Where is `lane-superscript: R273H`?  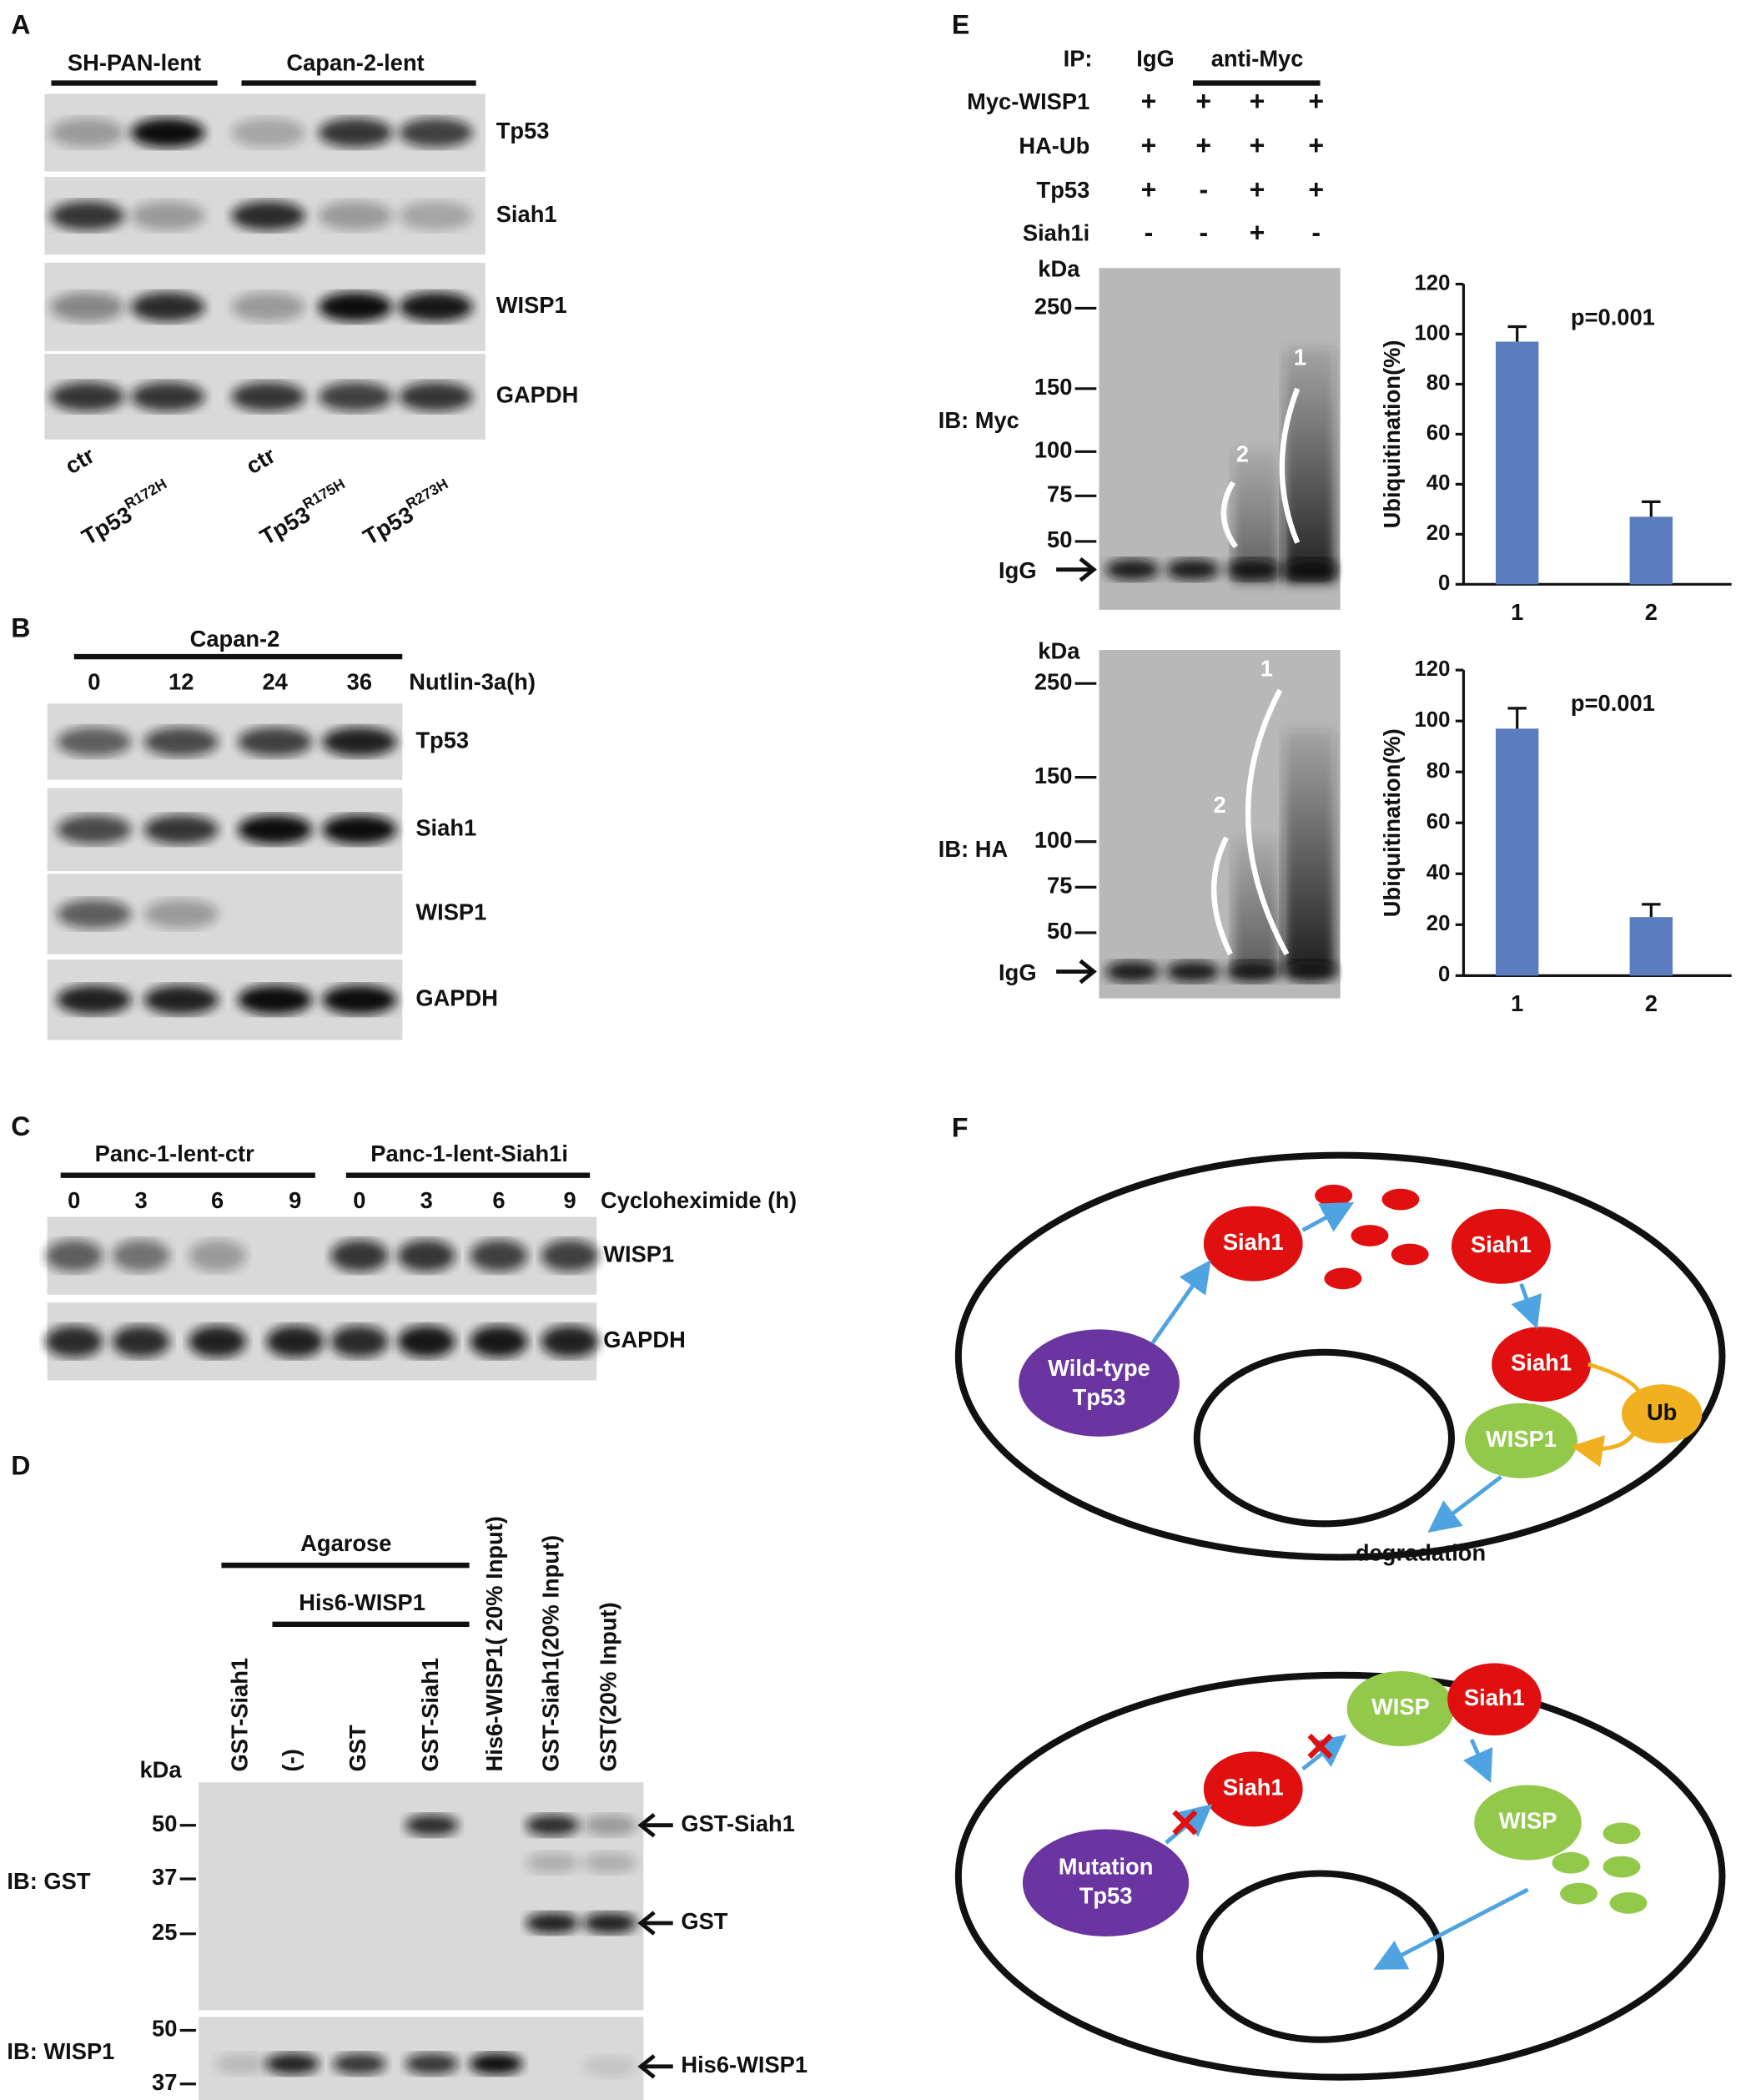 lane-superscript: R273H is located at coordinates (427, 493).